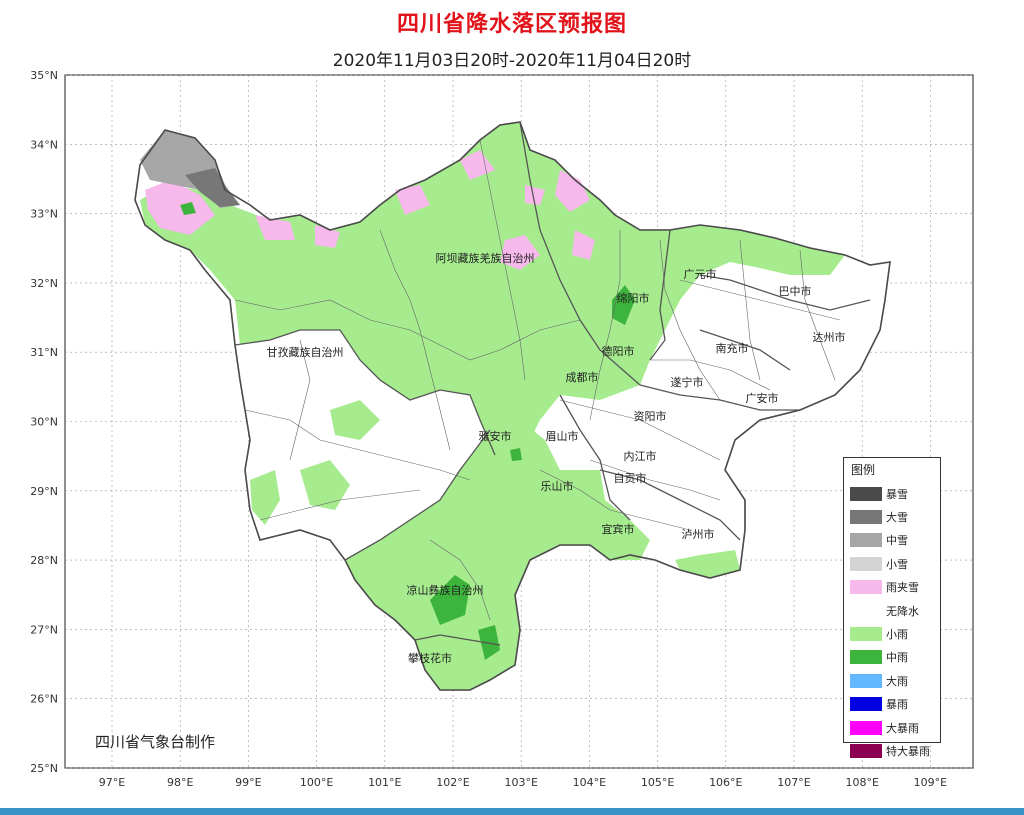 The width and height of the screenshot is (1024, 815). I want to click on map-legend: 图例 暴雪大雪中雪小雪雨夹雪无降水小雨中雨大雨暴雨大暴雨特大暴雨, so click(892, 607).